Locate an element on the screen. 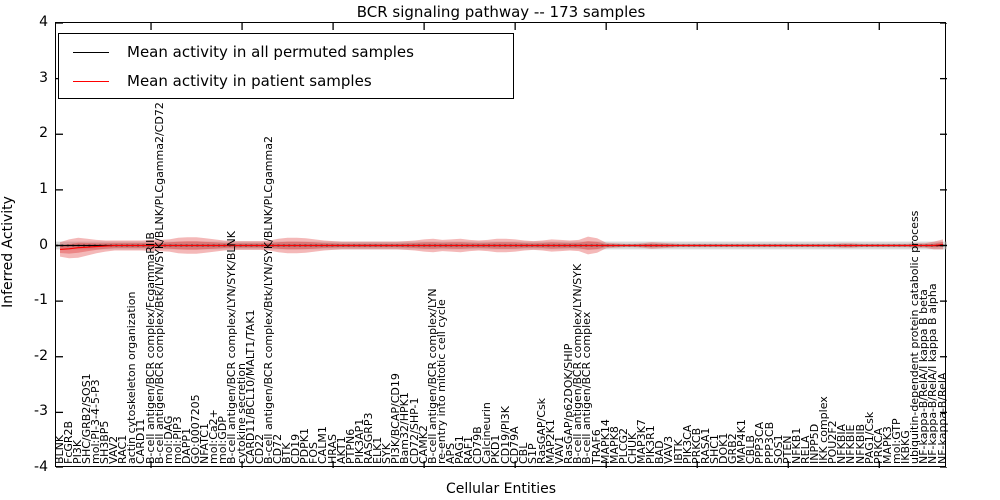 Image resolution: width=1000 pixels, height=500 pixels. legend-label-permuted: Mean activity in all permuted samples is located at coordinates (270, 52).